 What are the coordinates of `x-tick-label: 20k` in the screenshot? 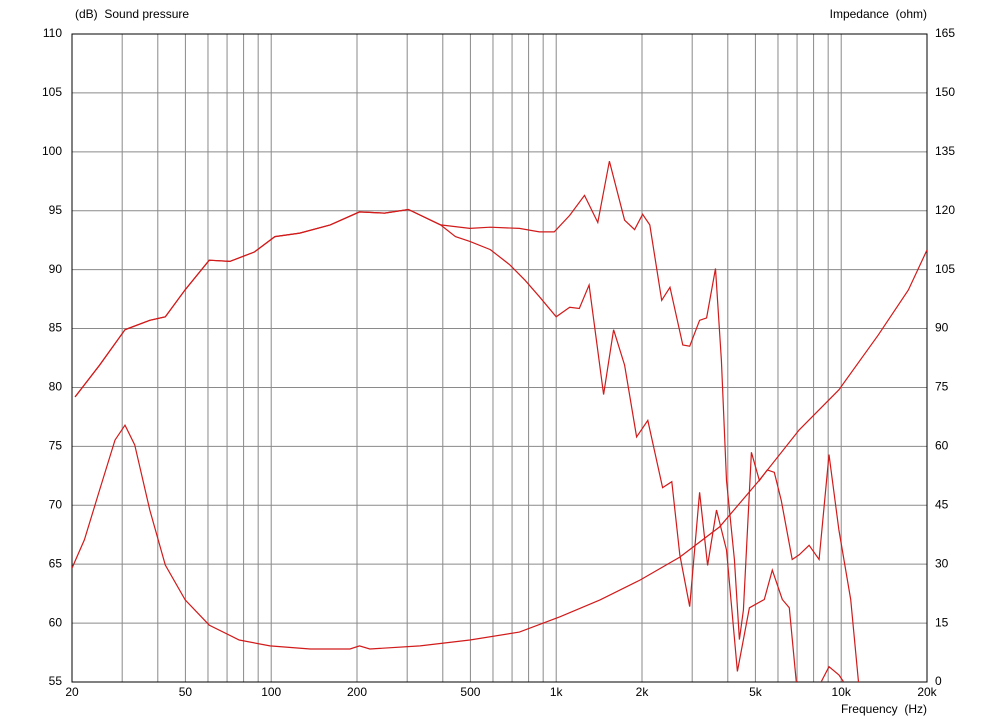 It's located at (927, 692).